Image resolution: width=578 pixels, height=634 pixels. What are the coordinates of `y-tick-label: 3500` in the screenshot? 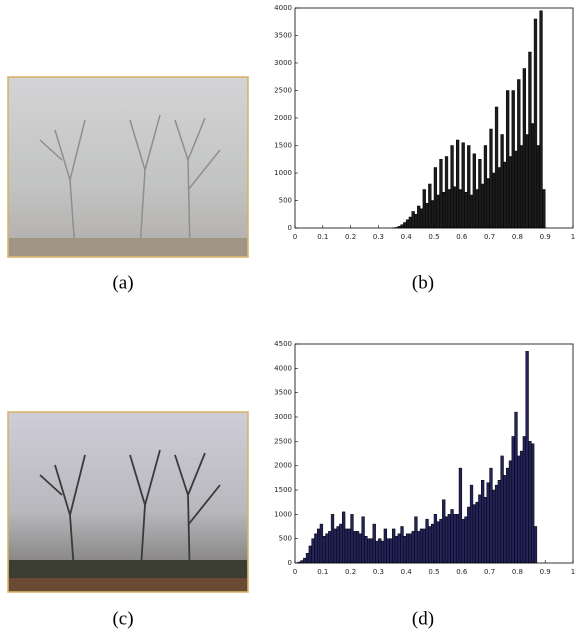 It's located at (283, 393).